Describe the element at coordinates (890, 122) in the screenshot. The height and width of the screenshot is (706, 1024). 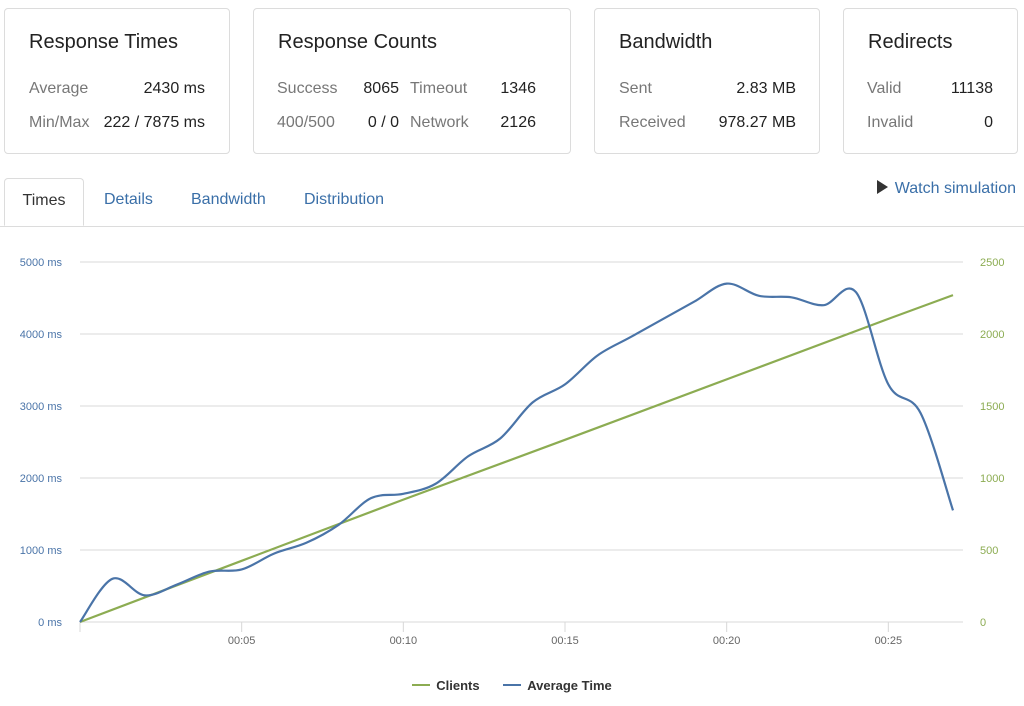
I see `invalid-label: Invalid` at that location.